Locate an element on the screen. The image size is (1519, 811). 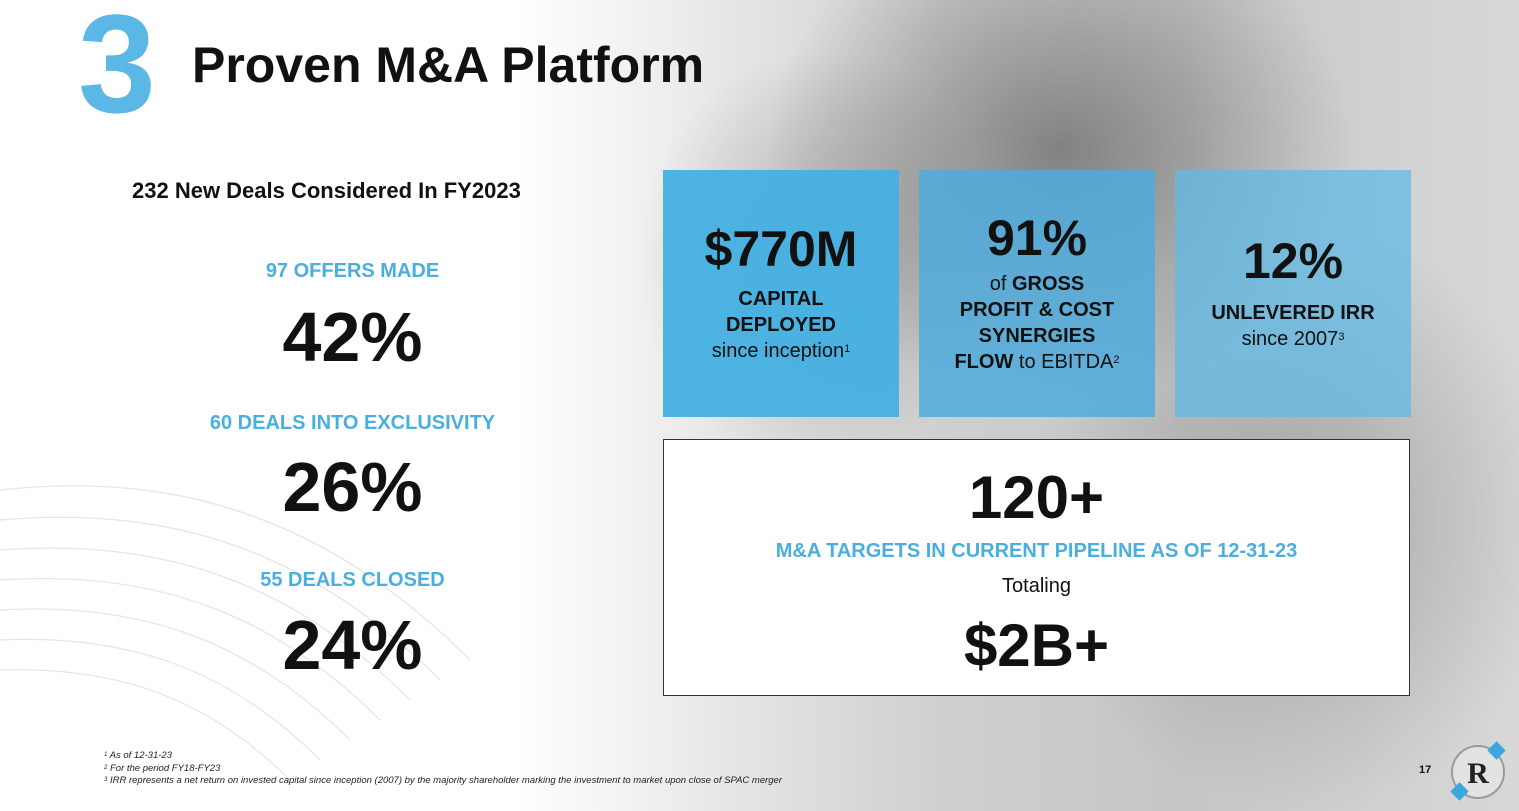
irr-card: 12% UNLEVERED IRR since 20073 is located at coordinates (1293, 293).